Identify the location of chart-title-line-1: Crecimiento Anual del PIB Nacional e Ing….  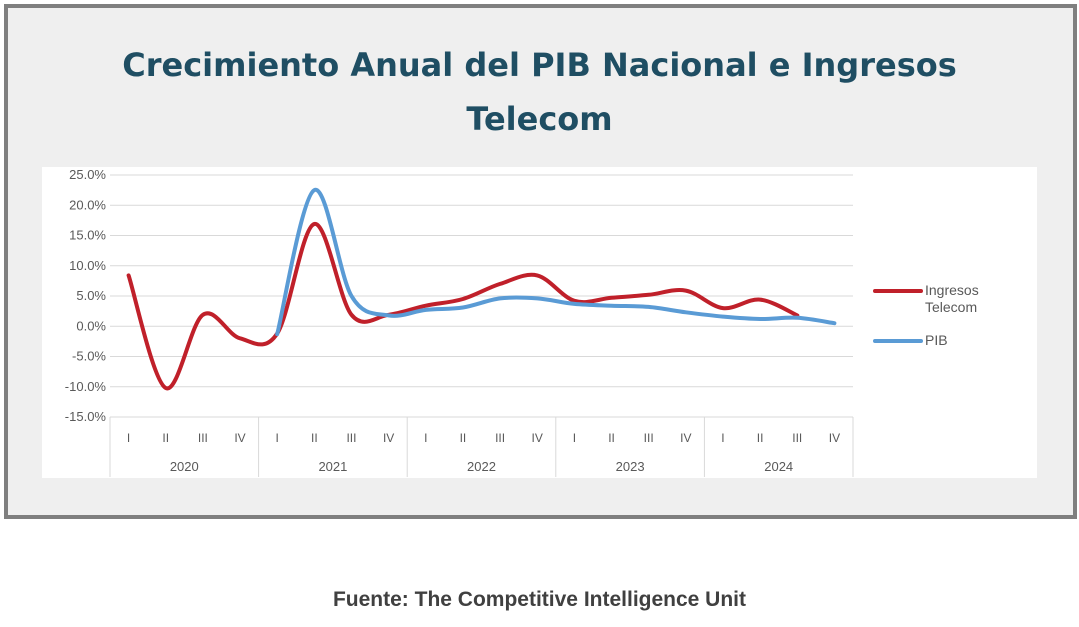
(539, 65).